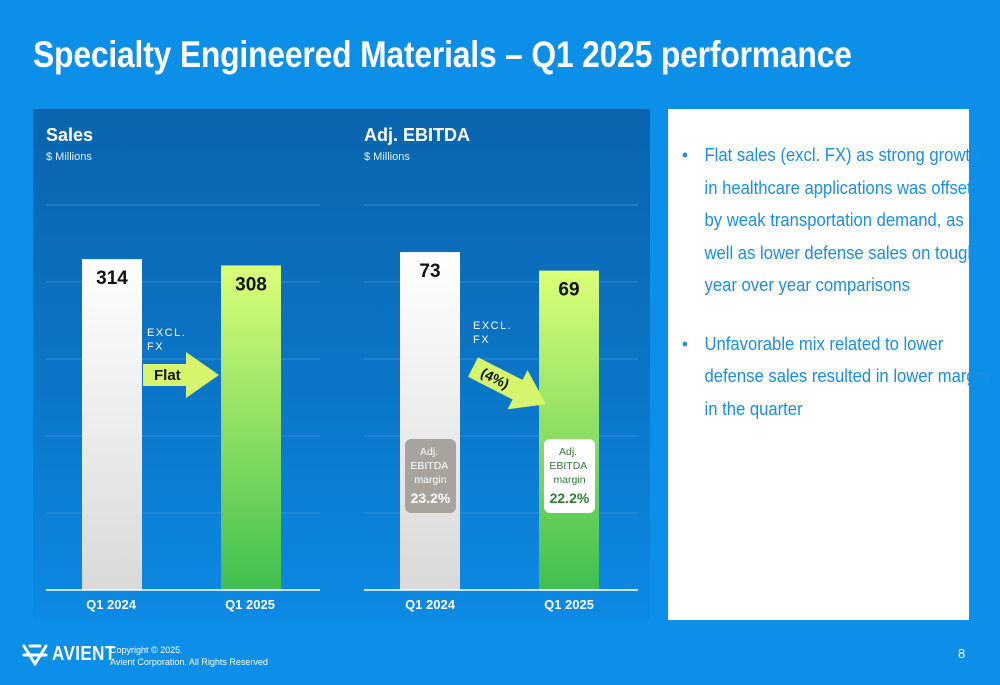 The image size is (1000, 685). What do you see at coordinates (387, 157) in the screenshot?
I see `ebitda-chart-unit: $ Millions` at bounding box center [387, 157].